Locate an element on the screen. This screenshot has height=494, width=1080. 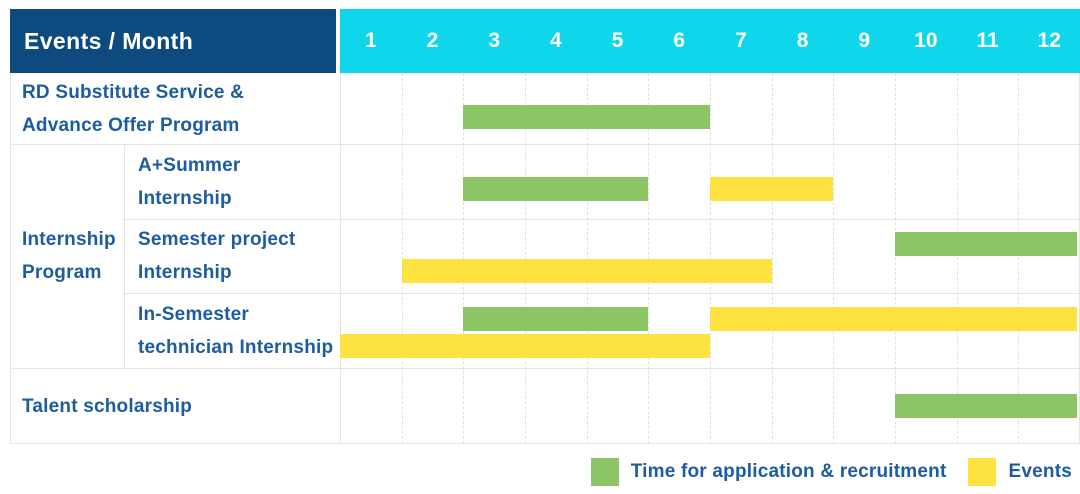
bar-yellow-in-semester-technician-internship-m7-m12 is located at coordinates (893, 319).